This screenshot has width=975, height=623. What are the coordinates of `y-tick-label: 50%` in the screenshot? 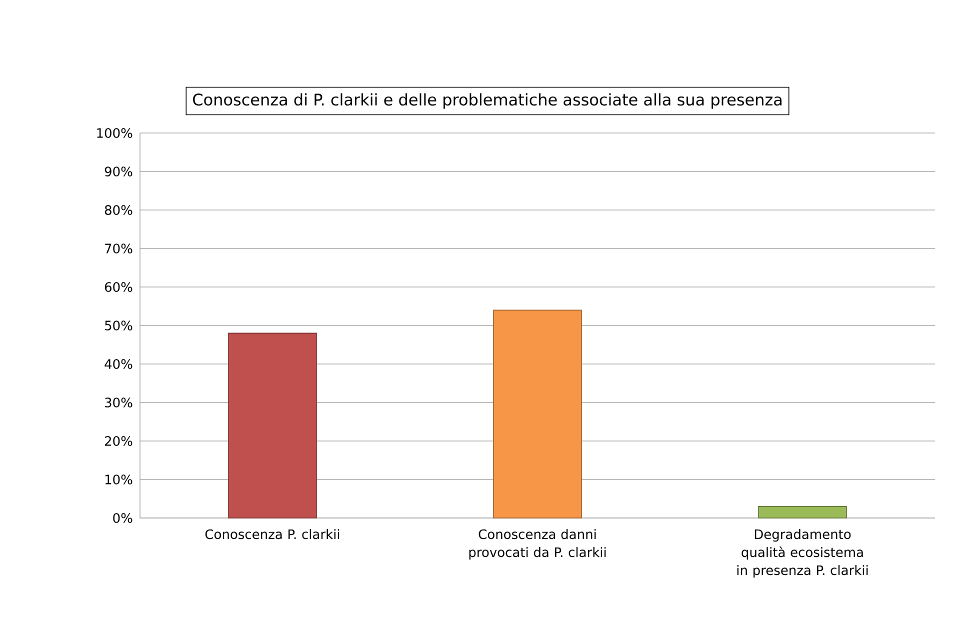 It's located at (118, 325).